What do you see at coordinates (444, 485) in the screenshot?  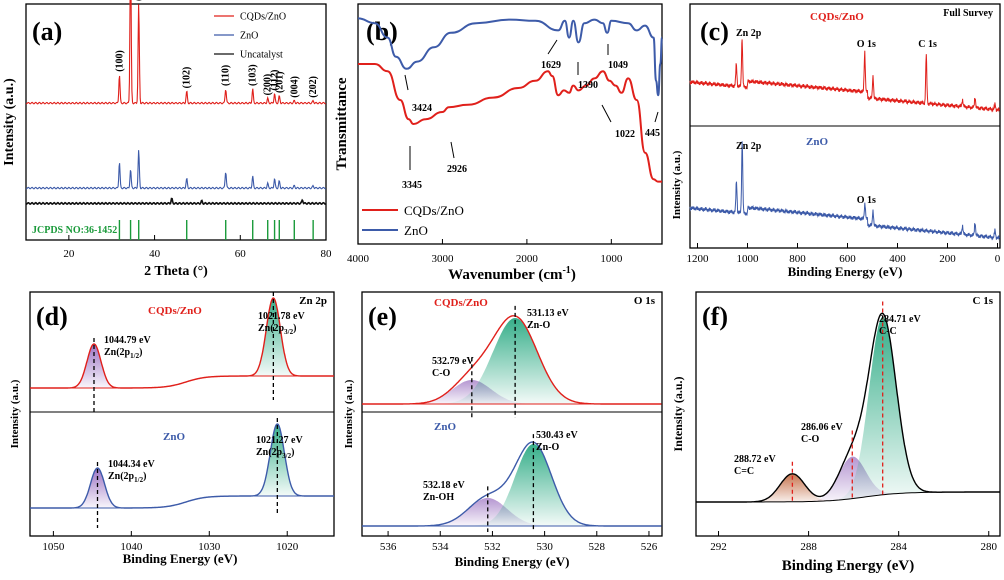 I see `peak-value-label: 532.18 eV` at bounding box center [444, 485].